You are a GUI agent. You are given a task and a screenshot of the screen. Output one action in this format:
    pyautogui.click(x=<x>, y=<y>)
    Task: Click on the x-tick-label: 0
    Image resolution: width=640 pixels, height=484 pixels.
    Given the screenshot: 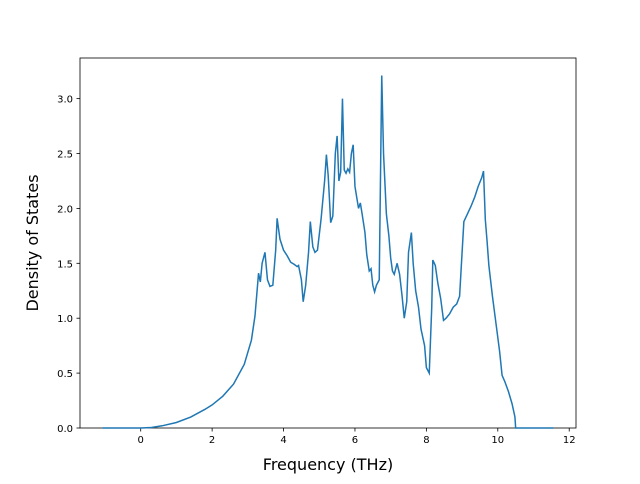 What is the action you would take?
    pyautogui.click(x=141, y=440)
    